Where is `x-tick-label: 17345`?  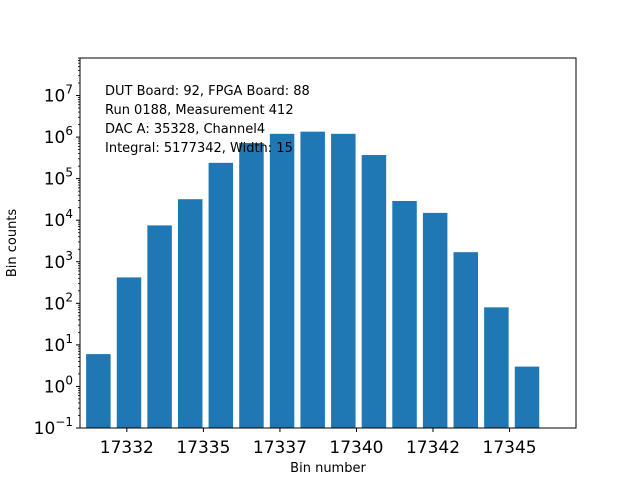
x-tick-label: 17345 is located at coordinates (510, 448).